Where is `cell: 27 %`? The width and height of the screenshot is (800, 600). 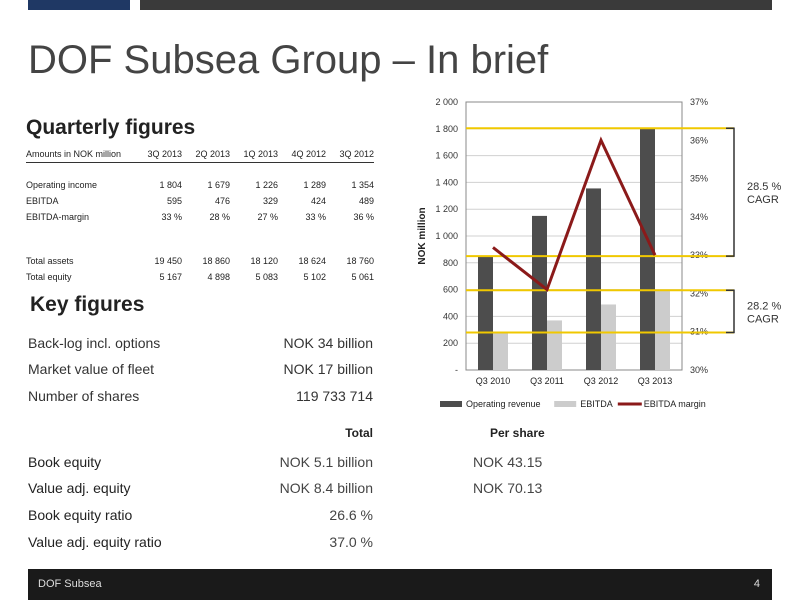
cell: 27 % is located at coordinates (267, 217).